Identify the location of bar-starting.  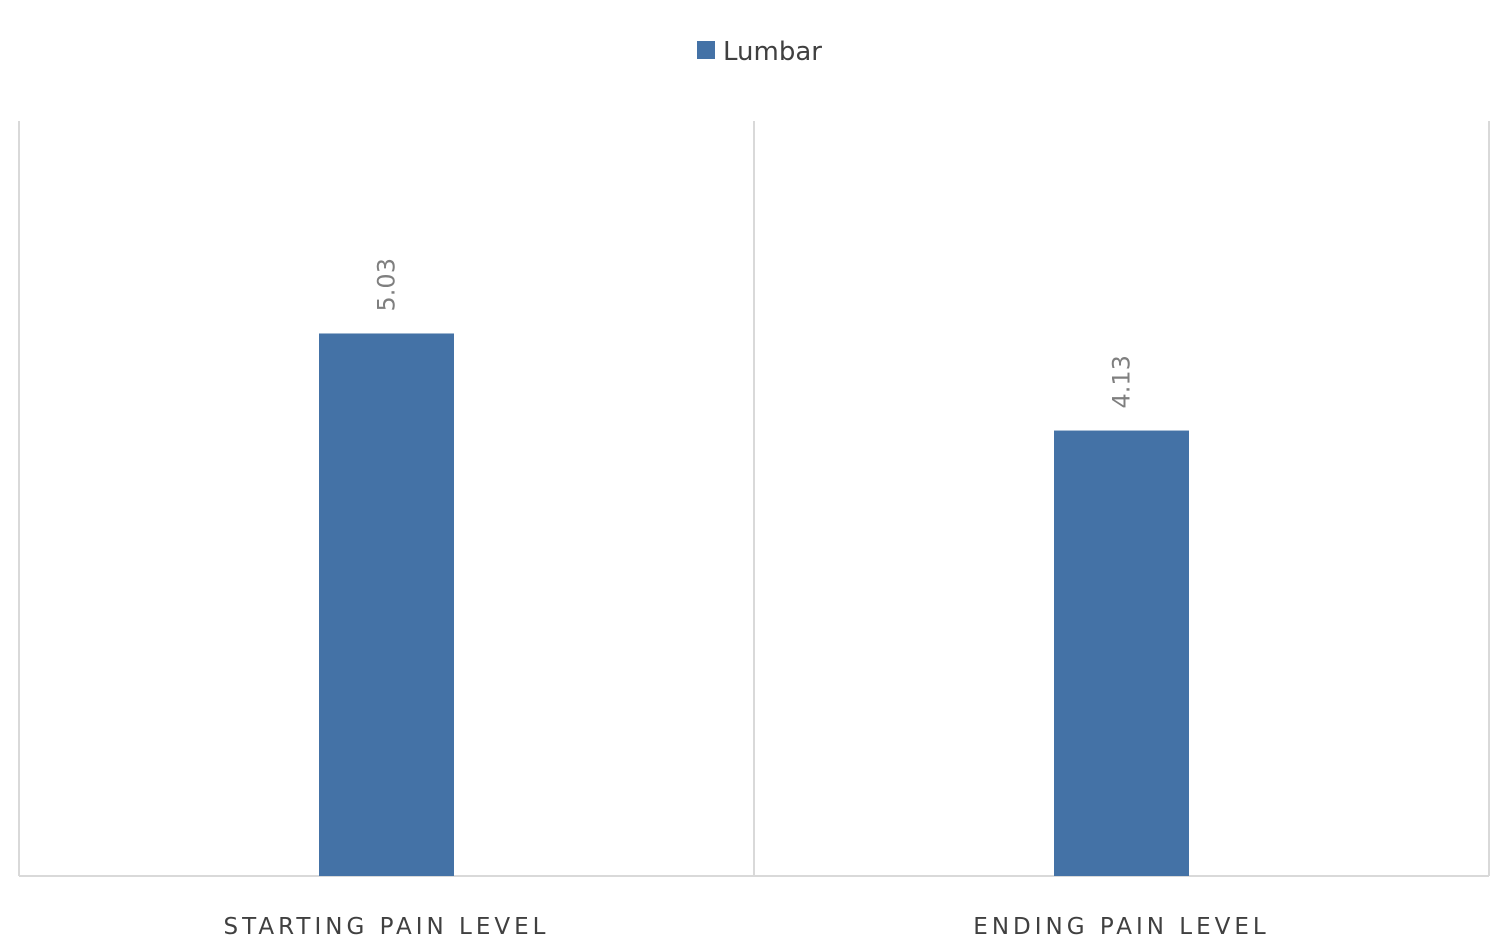
(386, 604).